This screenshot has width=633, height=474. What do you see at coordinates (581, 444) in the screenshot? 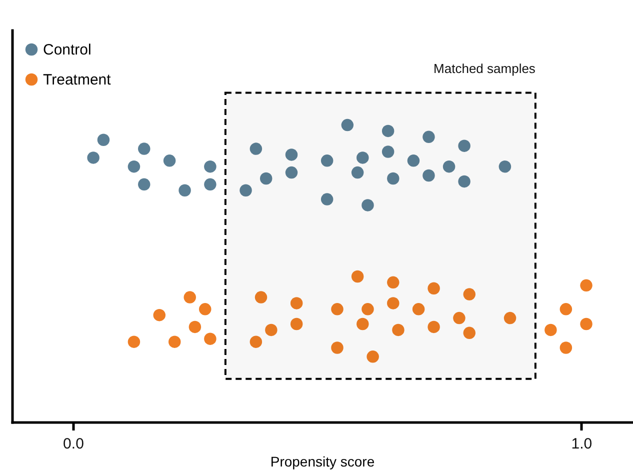
I see `x-tick-label: 1.0` at bounding box center [581, 444].